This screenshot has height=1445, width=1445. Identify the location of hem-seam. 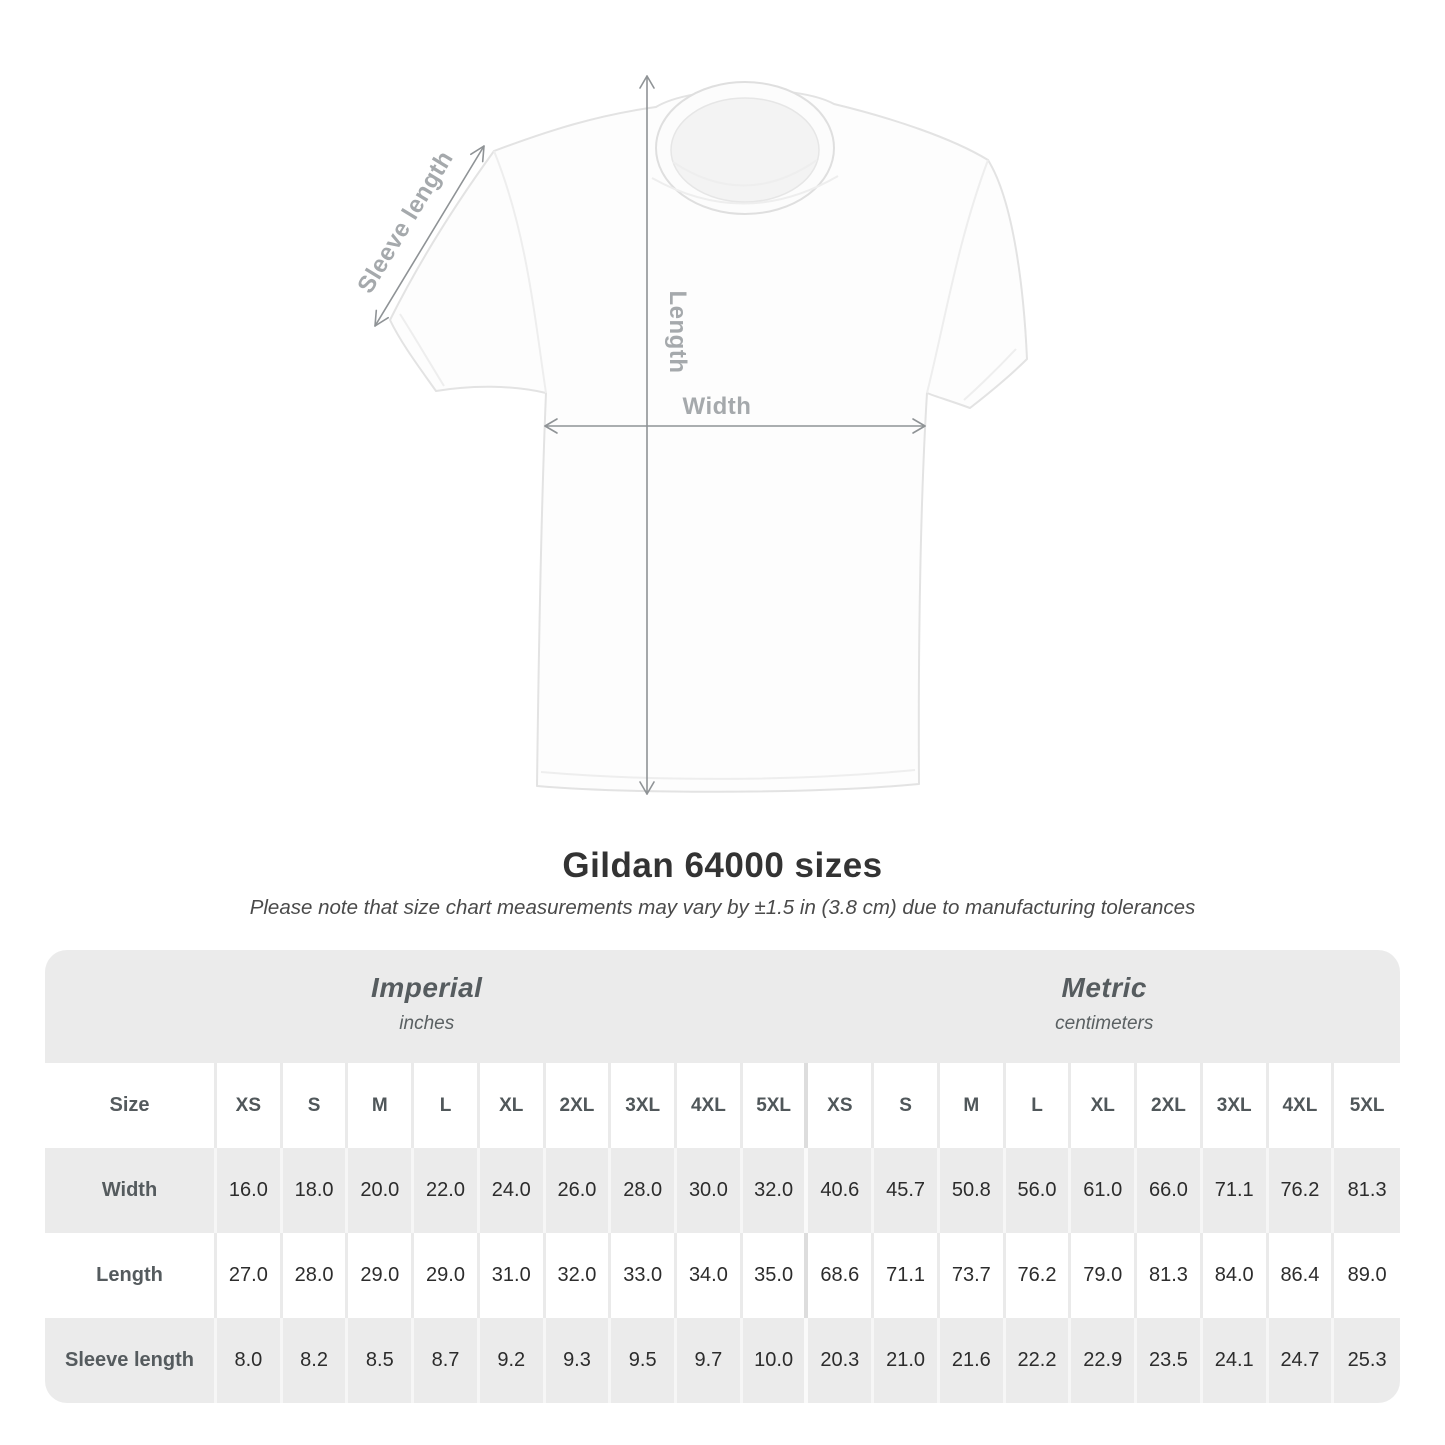
(728, 774).